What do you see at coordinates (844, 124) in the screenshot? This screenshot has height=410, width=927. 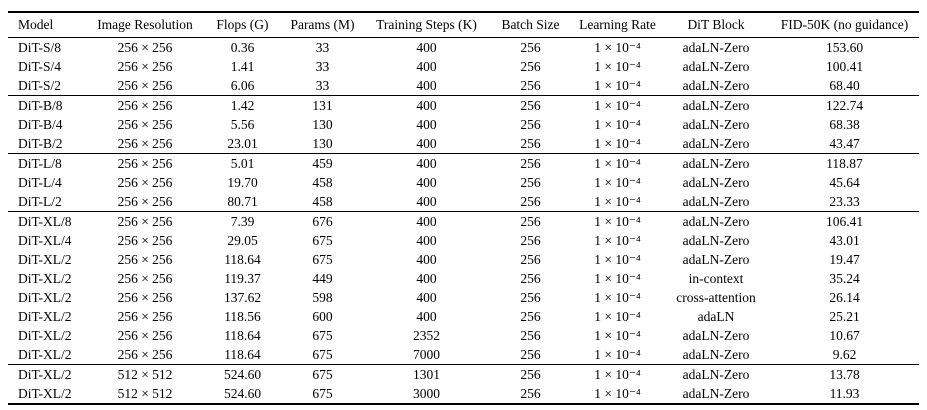 I see `table-cell-fid-50k: 68.38` at bounding box center [844, 124].